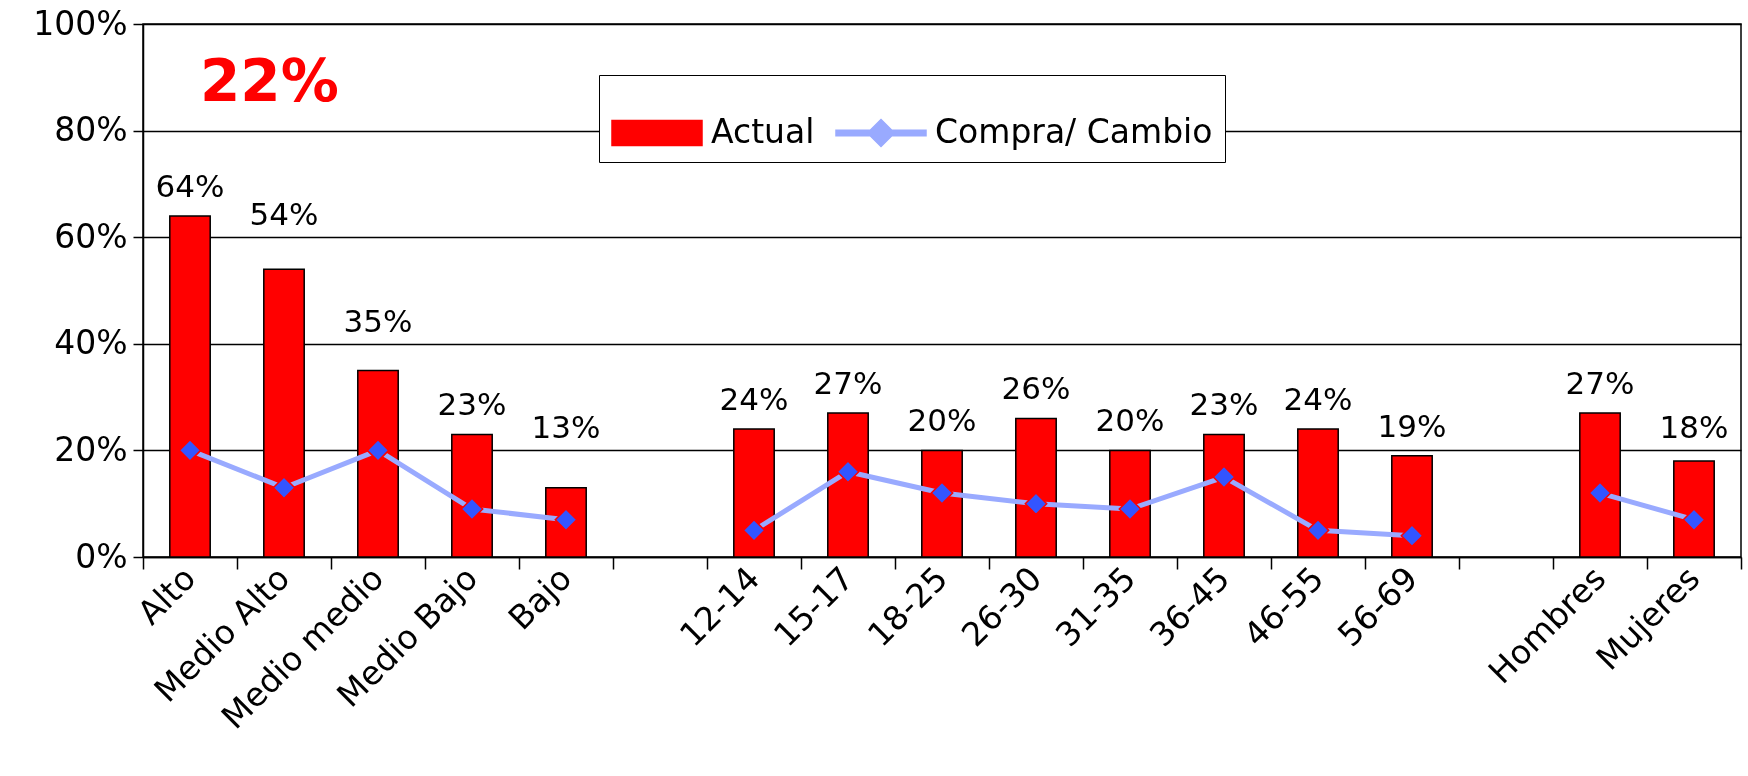 Image resolution: width=1748 pixels, height=776 pixels. Describe the element at coordinates (91, 236) in the screenshot. I see `y-tick-label: 60%` at that location.